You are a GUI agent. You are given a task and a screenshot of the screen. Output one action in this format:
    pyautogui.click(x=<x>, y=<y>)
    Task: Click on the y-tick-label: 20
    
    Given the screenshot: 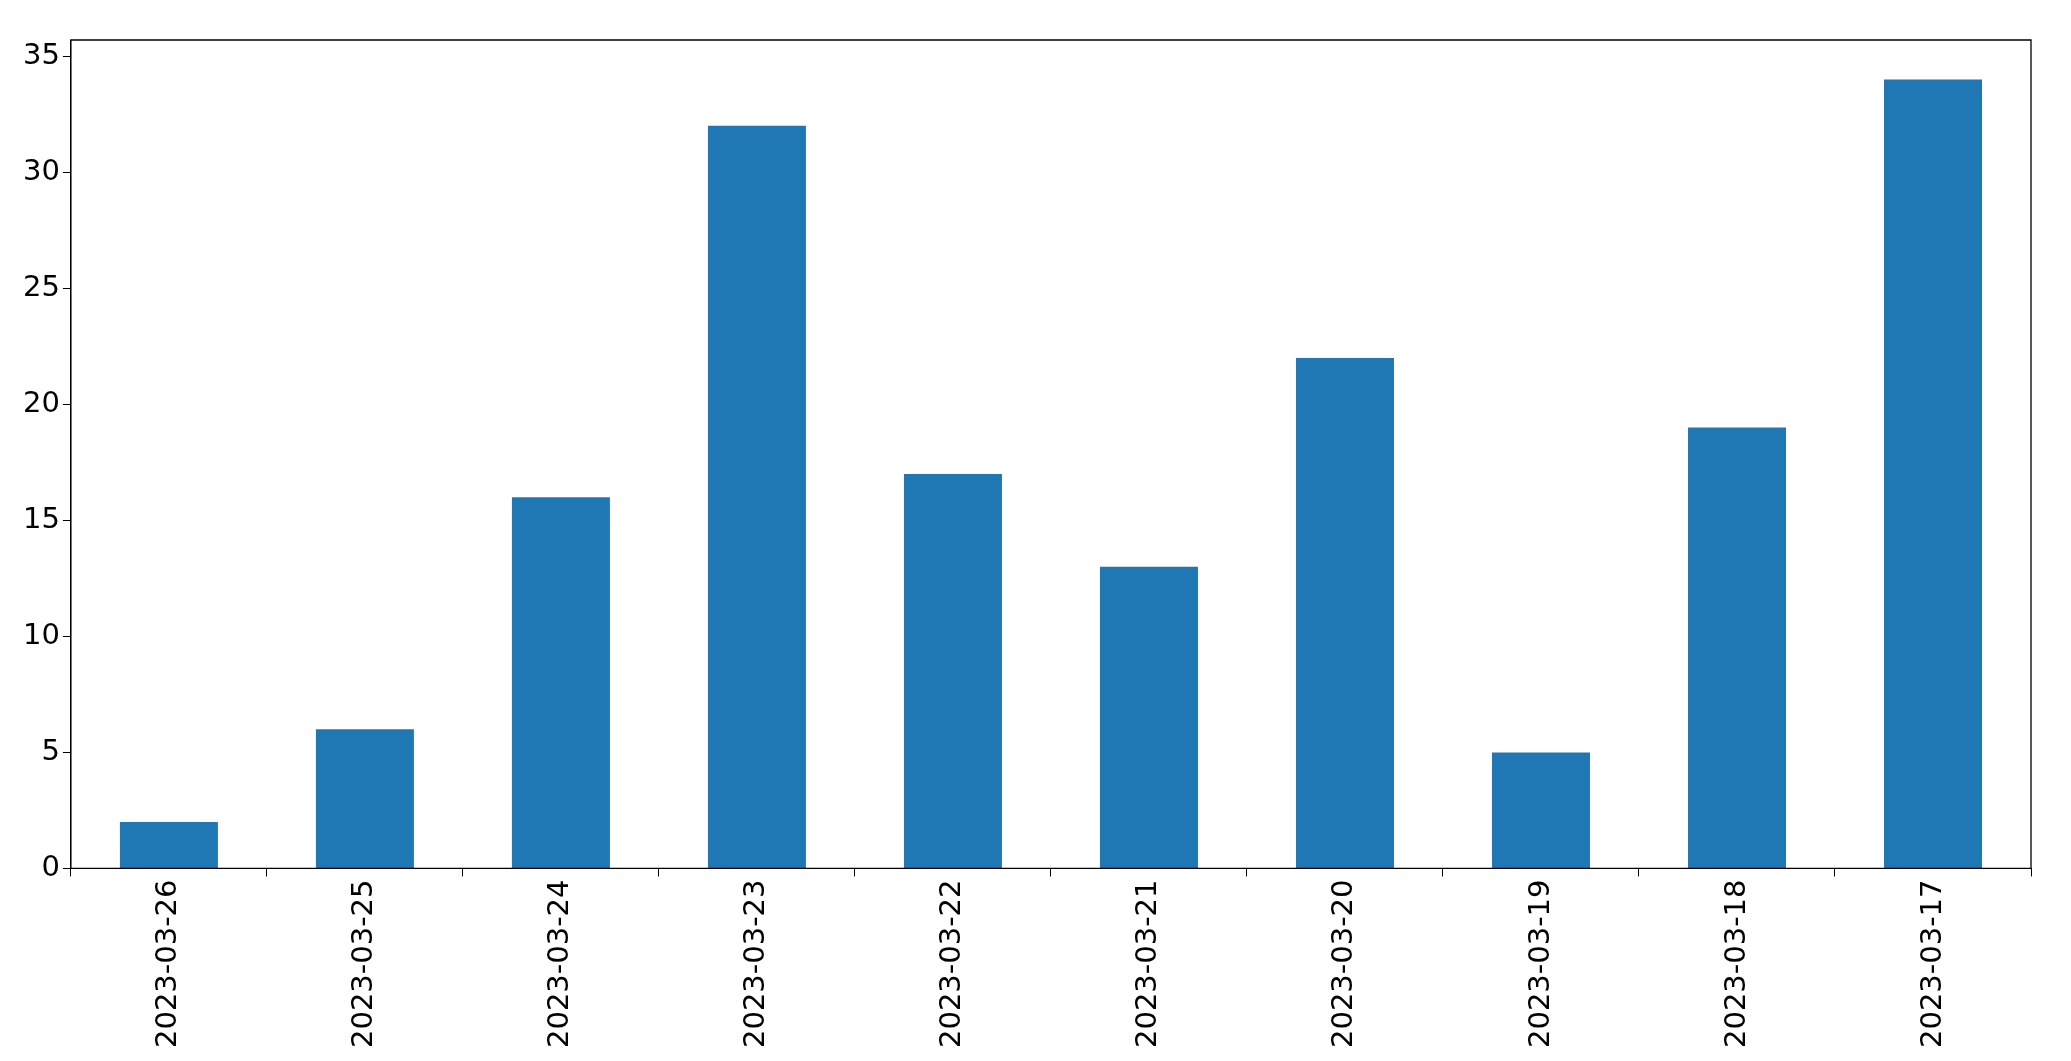 What is the action you would take?
    pyautogui.click(x=41, y=401)
    